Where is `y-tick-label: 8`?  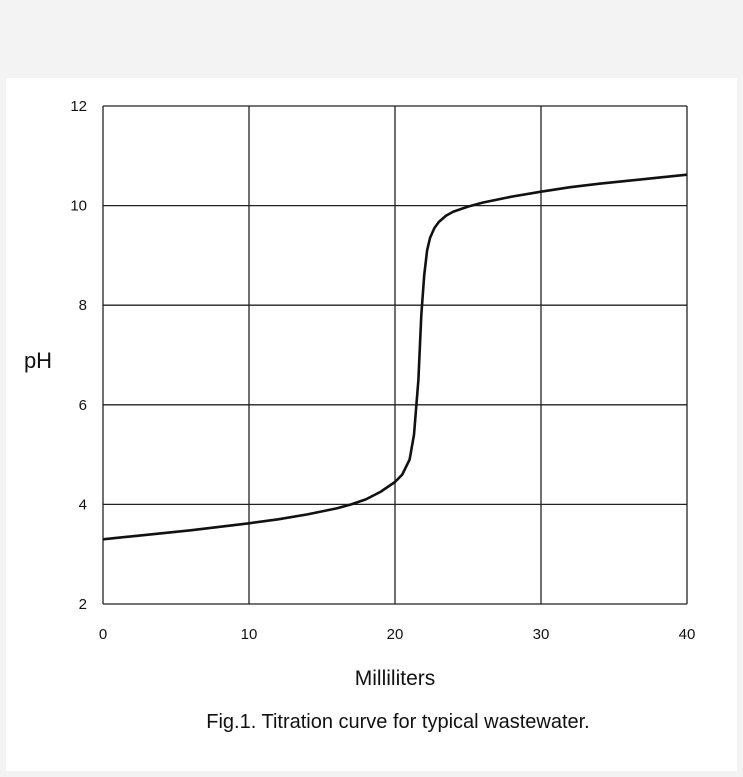
y-tick-label: 8 is located at coordinates (83, 305).